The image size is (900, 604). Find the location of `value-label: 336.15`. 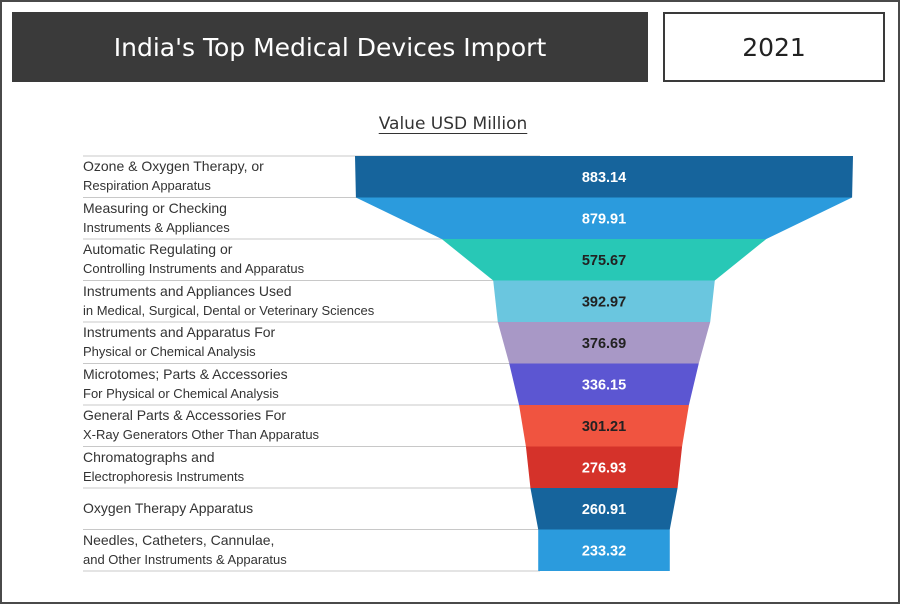

value-label: 336.15 is located at coordinates (604, 385).